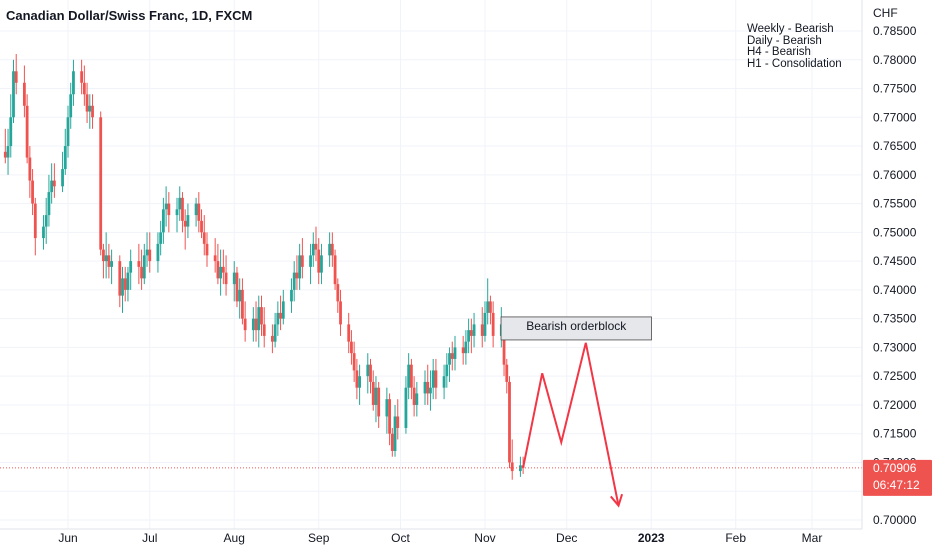 This screenshot has width=932, height=550. What do you see at coordinates (895, 146) in the screenshot?
I see `y-tick-label: 0.76500` at bounding box center [895, 146].